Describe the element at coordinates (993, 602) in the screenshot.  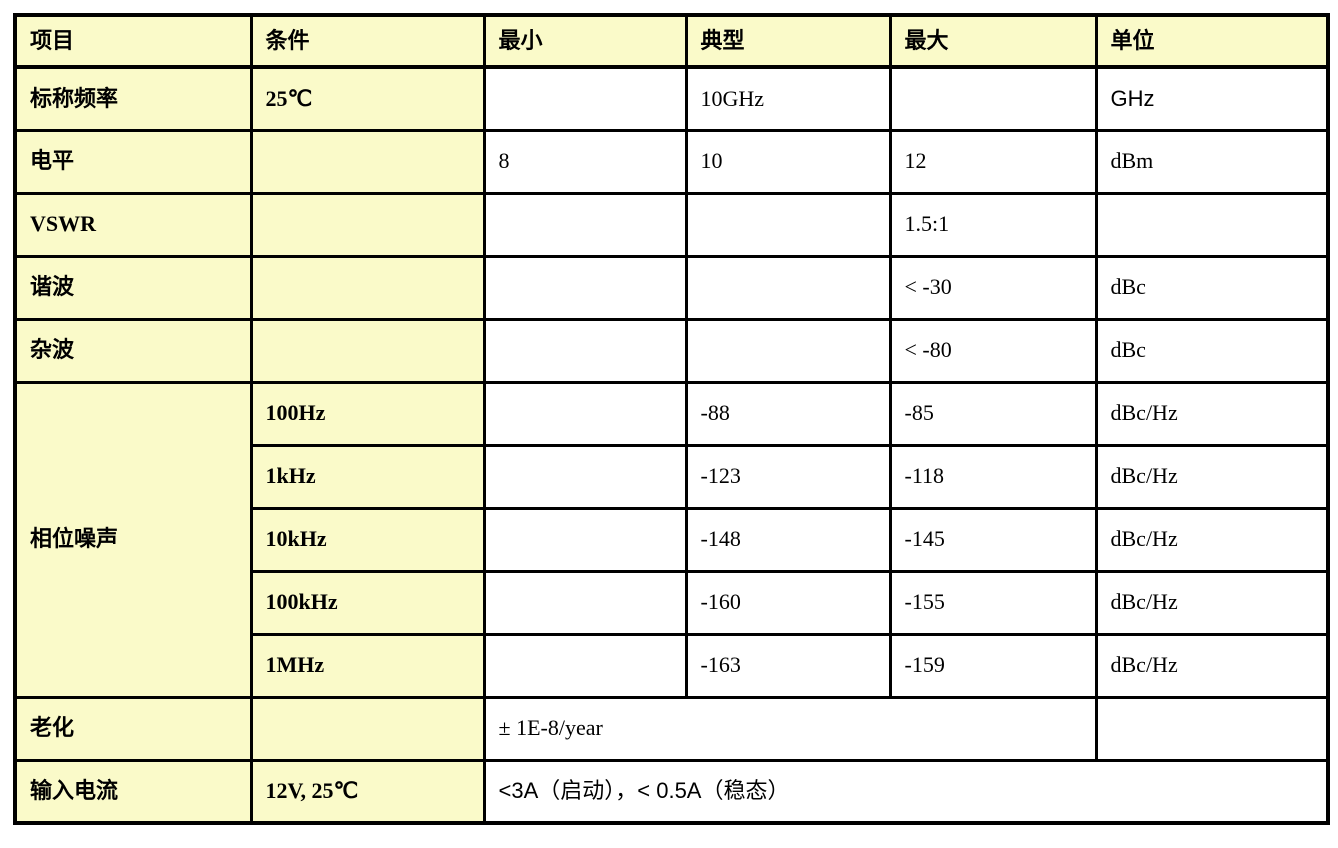
I see `cell-max: -155` at that location.